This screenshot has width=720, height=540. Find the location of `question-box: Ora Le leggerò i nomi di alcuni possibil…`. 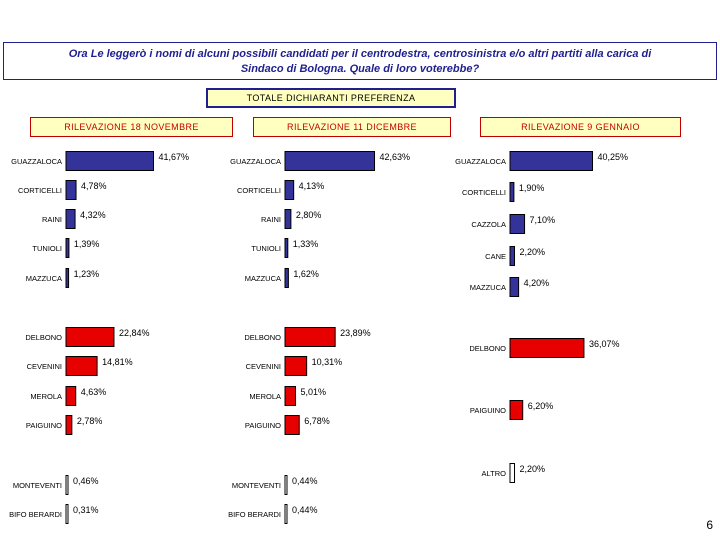

question-box: Ora Le leggerò i nomi di alcuni possibil… is located at coordinates (360, 61).